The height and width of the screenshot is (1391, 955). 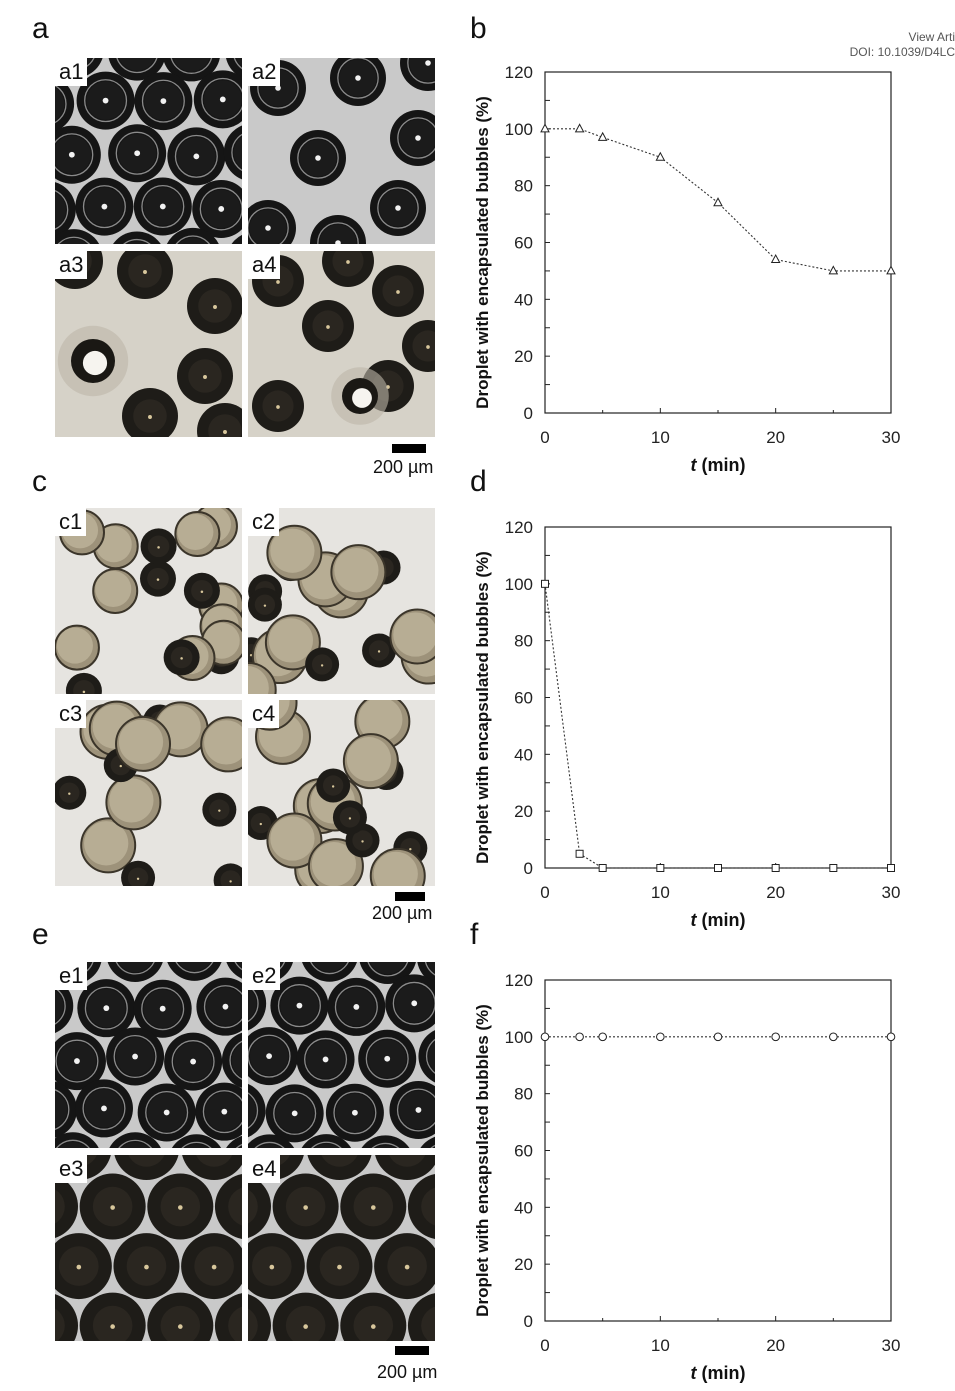 What do you see at coordinates (264, 714) in the screenshot?
I see `micrograph-label: c4` at bounding box center [264, 714].